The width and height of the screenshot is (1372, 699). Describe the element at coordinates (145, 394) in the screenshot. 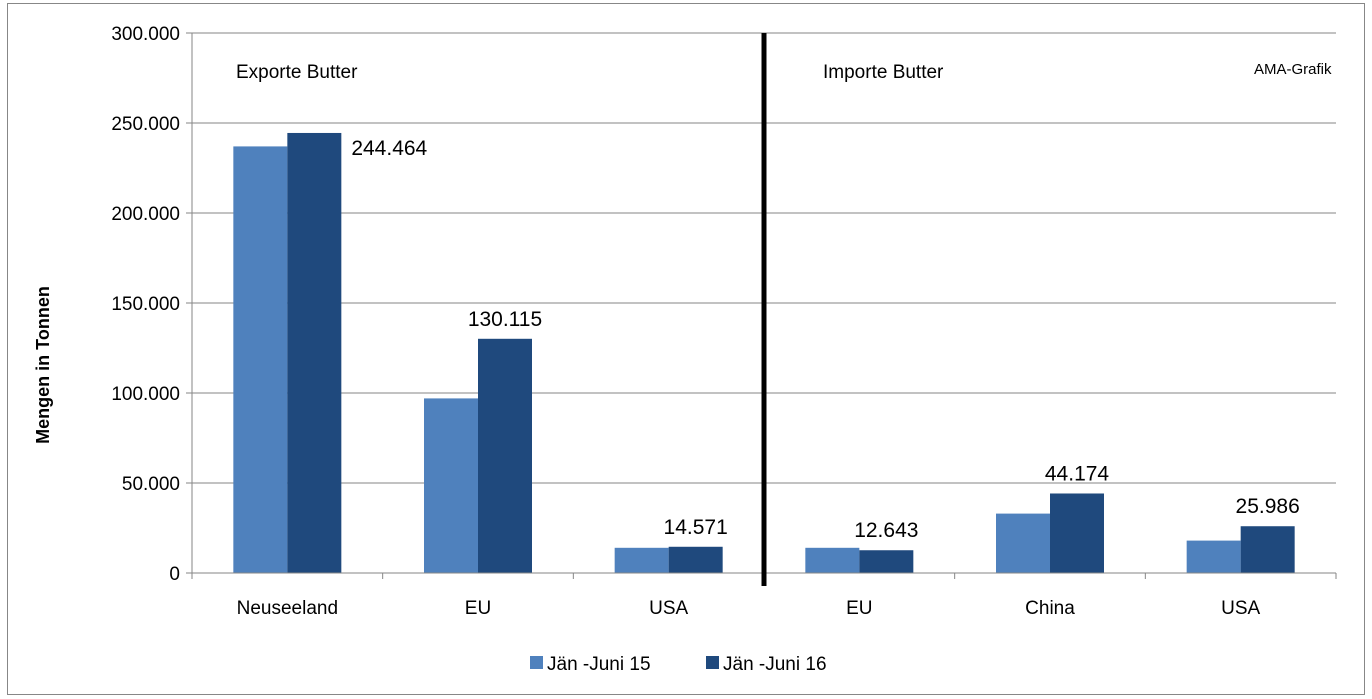

I see `y-tick-label: 100.000` at that location.